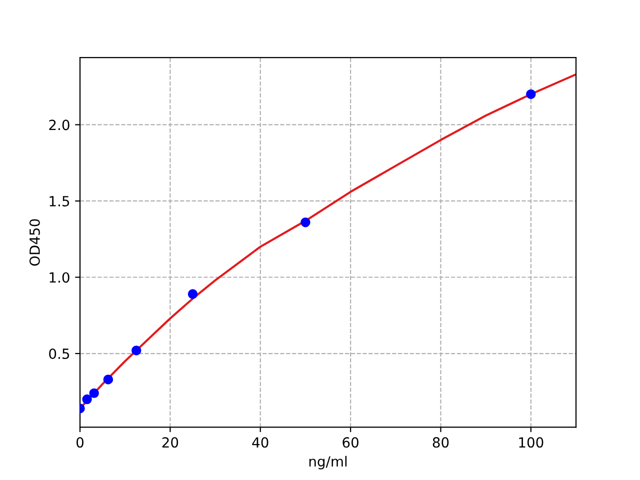 This screenshot has width=640, height=480. What do you see at coordinates (59, 353) in the screenshot?
I see `y-tick-label: 0.5` at bounding box center [59, 353].